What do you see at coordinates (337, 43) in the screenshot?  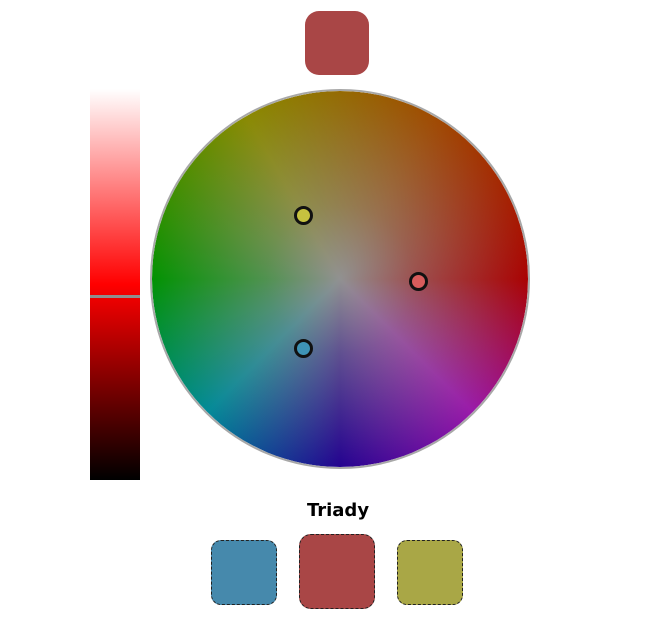 I see `selected-color-swatch` at bounding box center [337, 43].